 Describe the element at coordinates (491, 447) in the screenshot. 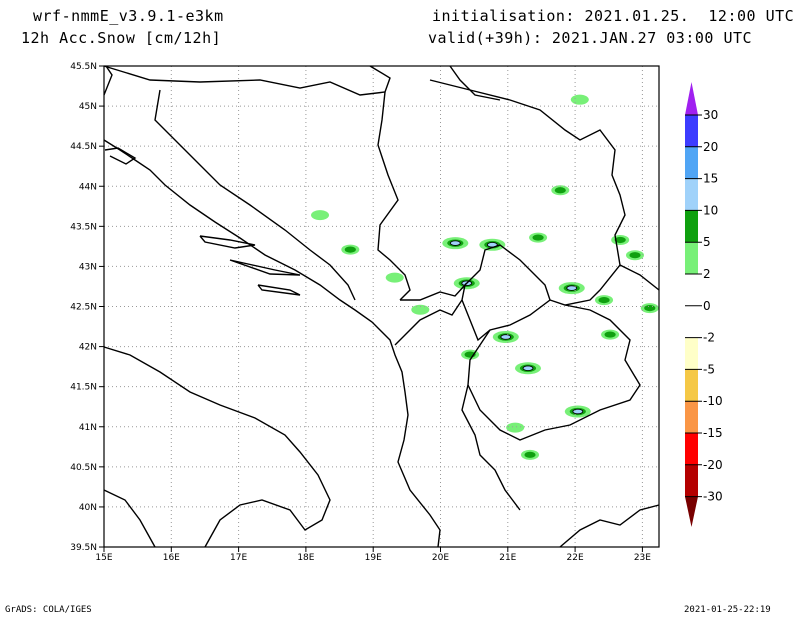

I see `albania-greece-border` at that location.